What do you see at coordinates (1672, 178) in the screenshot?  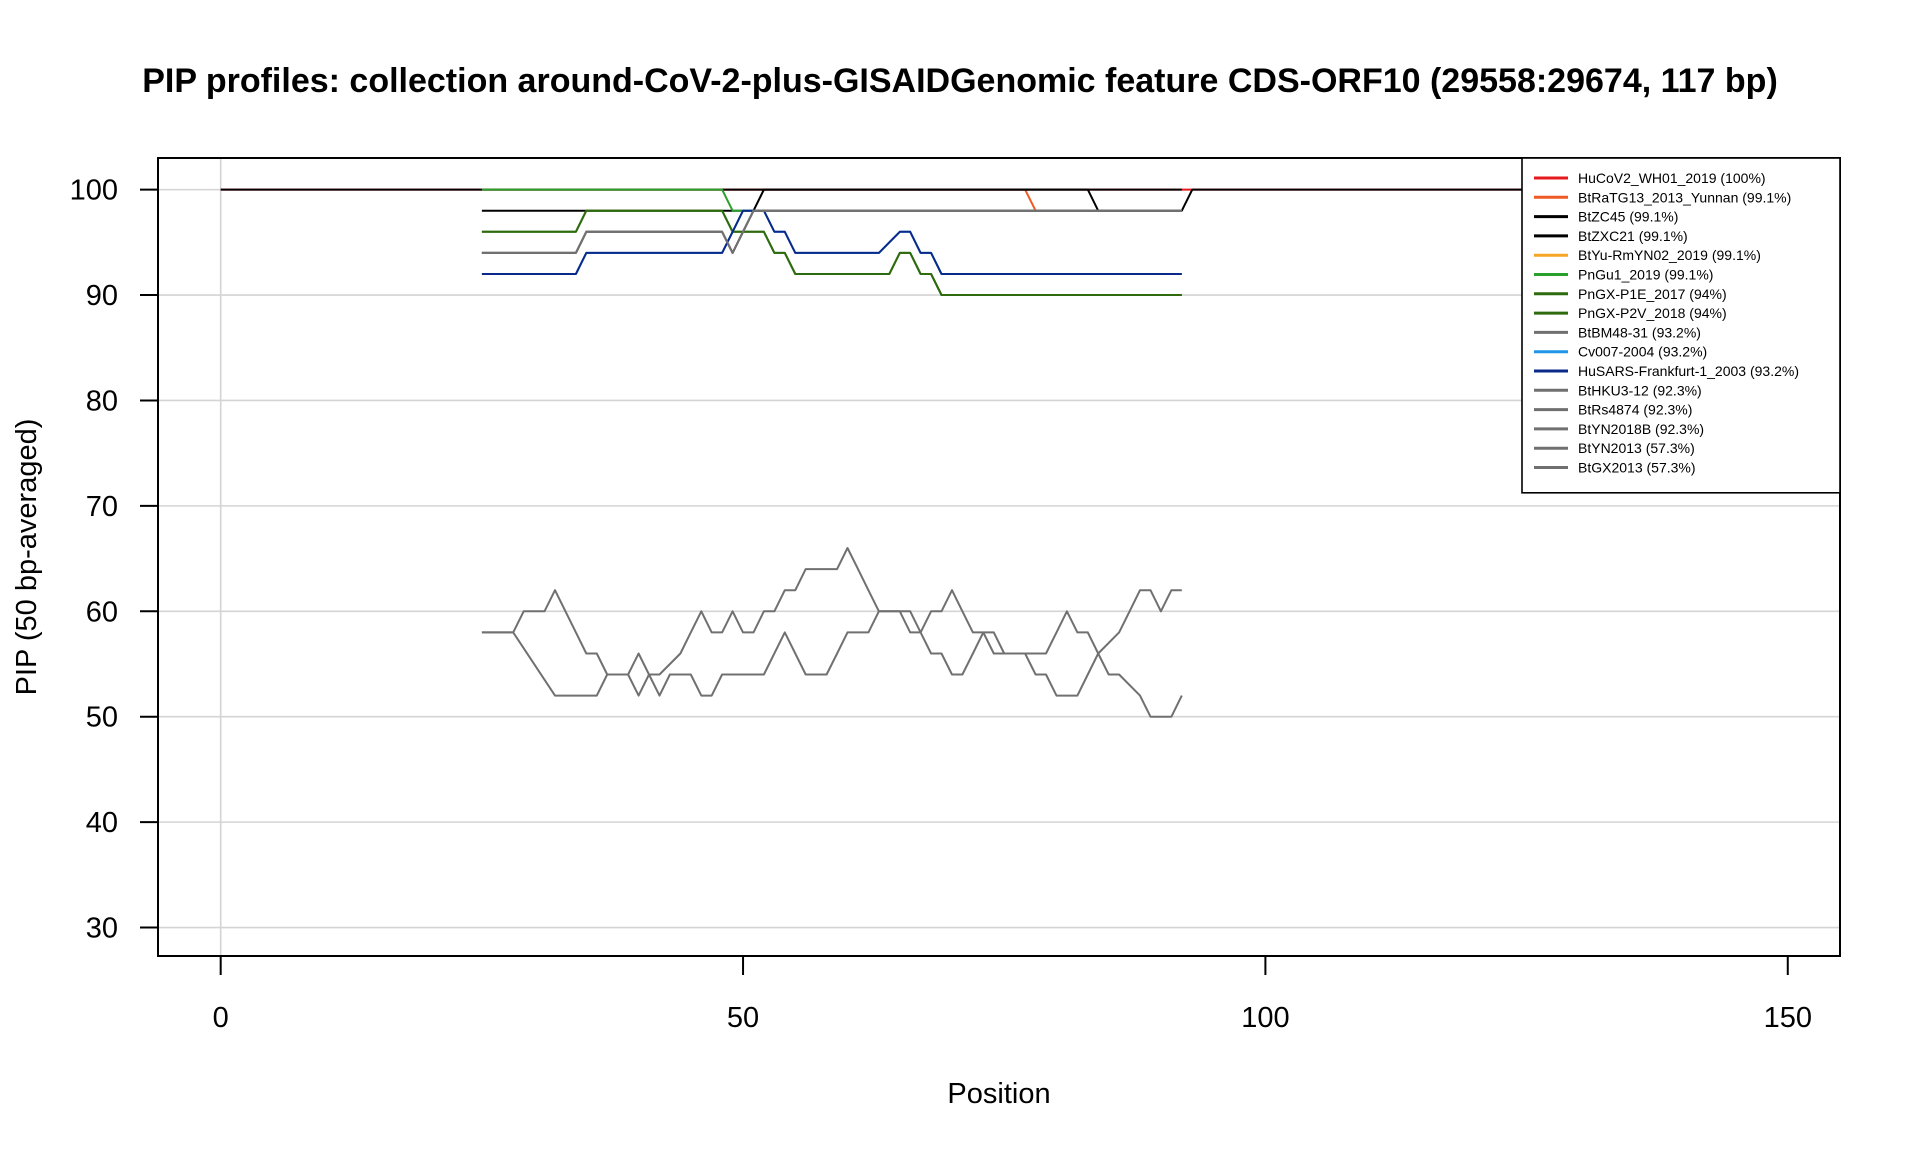 I see `legend-label: HuCoV2_WH01_2019 (100%)` at bounding box center [1672, 178].